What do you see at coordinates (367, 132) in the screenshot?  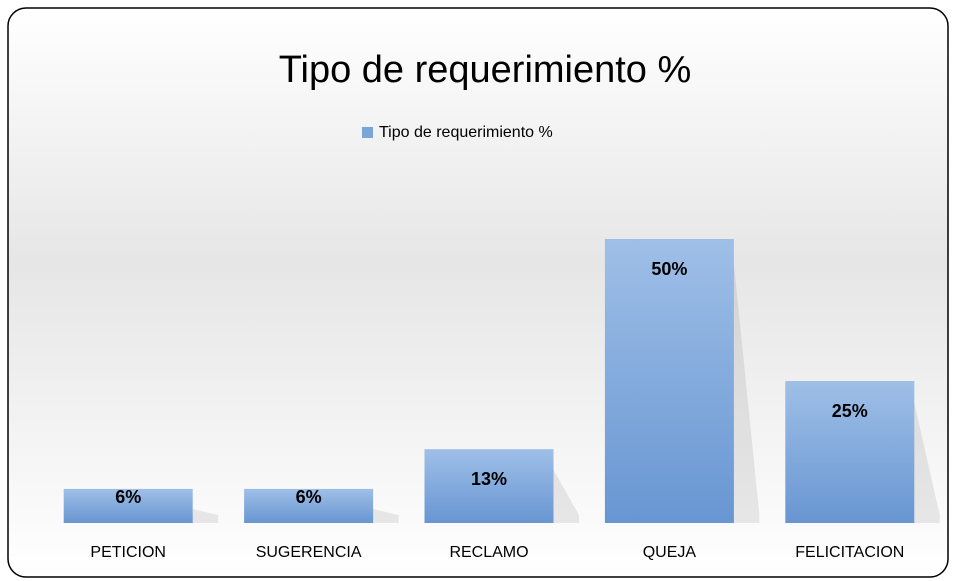 I see `legend-swatch` at bounding box center [367, 132].